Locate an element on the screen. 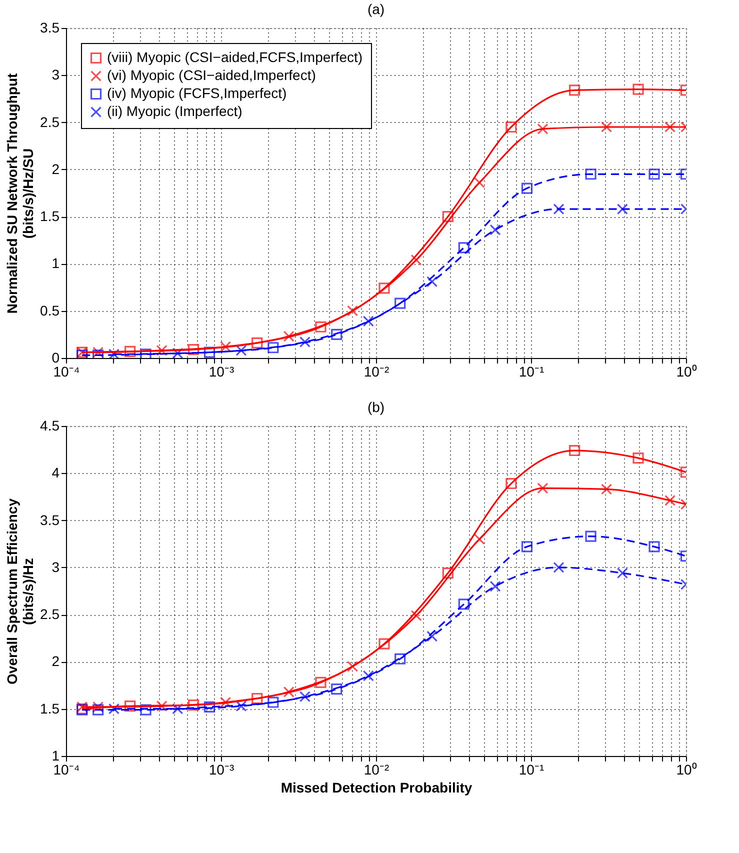 Image resolution: width=739 pixels, height=853 pixels. legend-label: (iv) Myopic (FCFS,Imperfect) is located at coordinates (197, 93).